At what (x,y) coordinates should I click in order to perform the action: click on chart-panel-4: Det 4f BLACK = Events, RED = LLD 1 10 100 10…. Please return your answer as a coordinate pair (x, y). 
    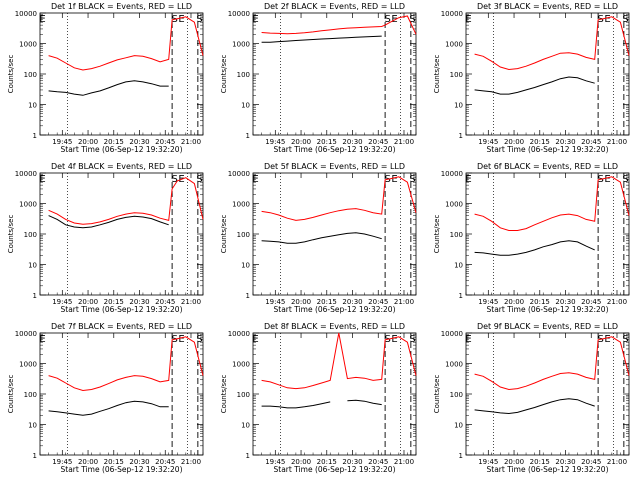
    Looking at the image, I should click on (105, 238).